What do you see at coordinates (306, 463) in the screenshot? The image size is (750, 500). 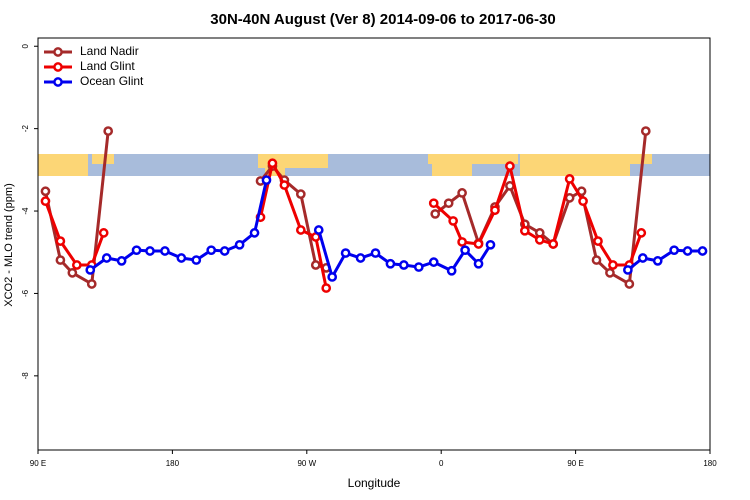 I see `x-tick-label: 90 W` at bounding box center [306, 463].